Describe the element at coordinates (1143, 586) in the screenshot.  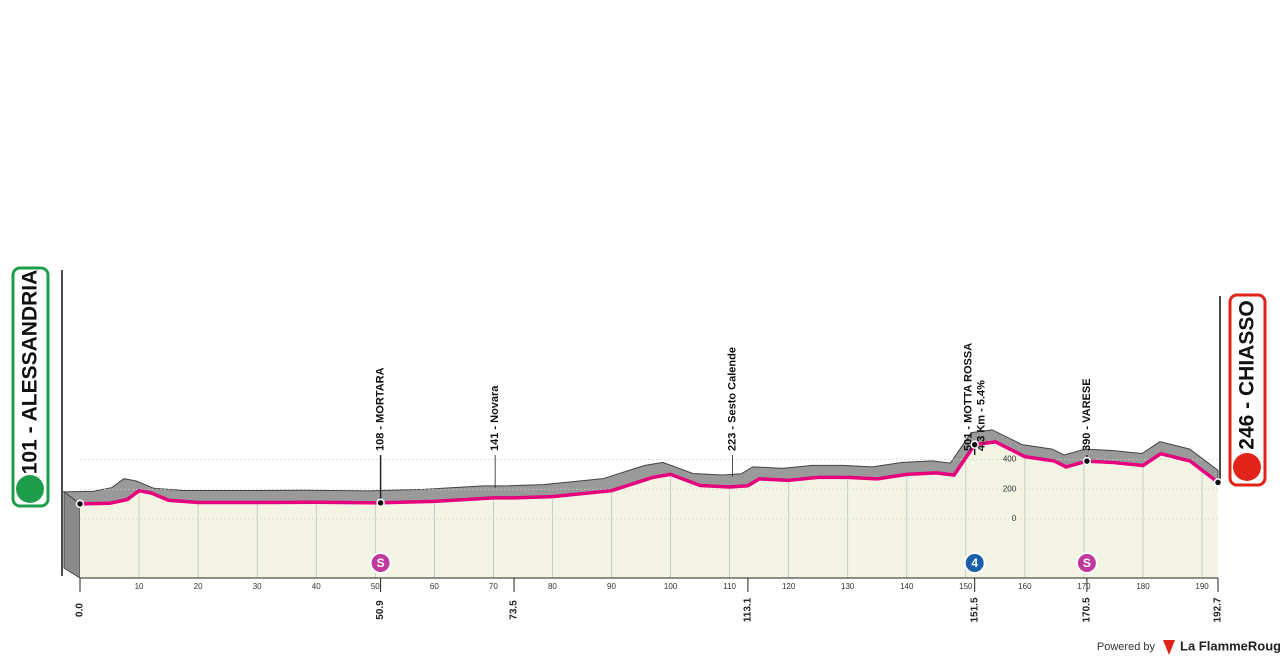
I see `x-tick-label: 180` at that location.